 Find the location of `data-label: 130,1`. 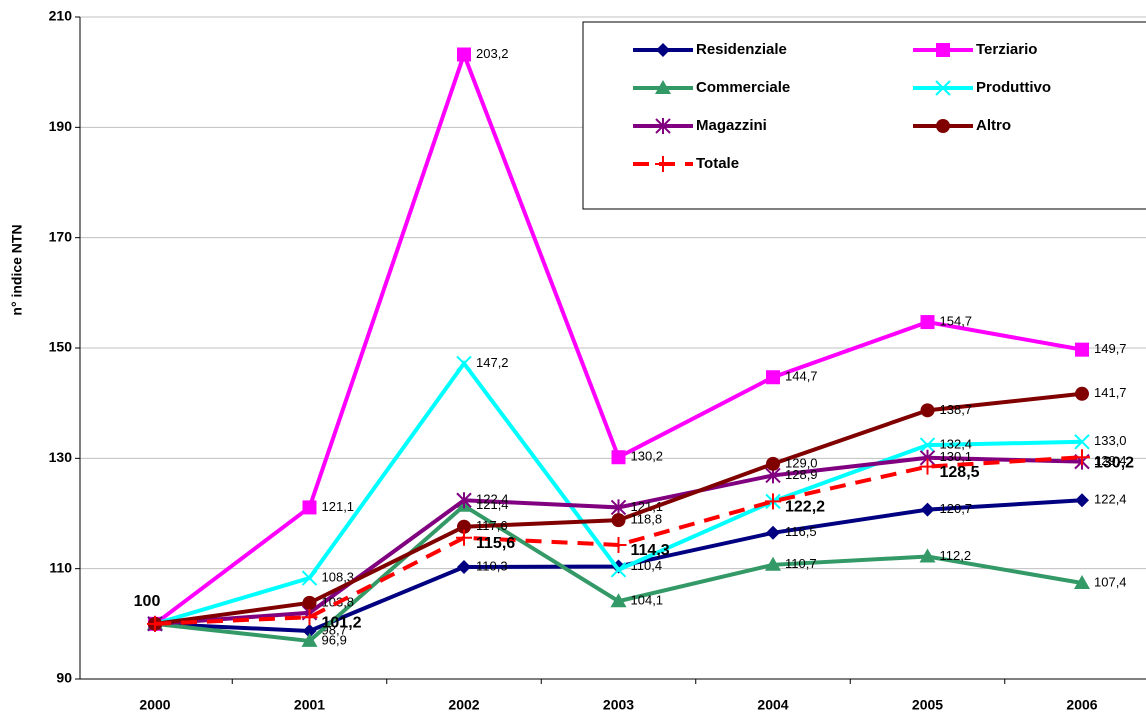

data-label: 130,1 is located at coordinates (956, 456).